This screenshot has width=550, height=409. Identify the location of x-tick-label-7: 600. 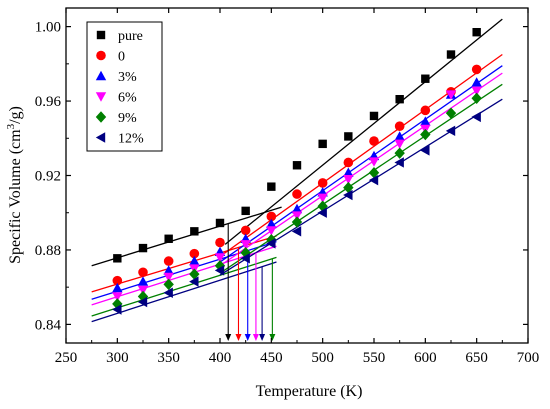
(425, 358).